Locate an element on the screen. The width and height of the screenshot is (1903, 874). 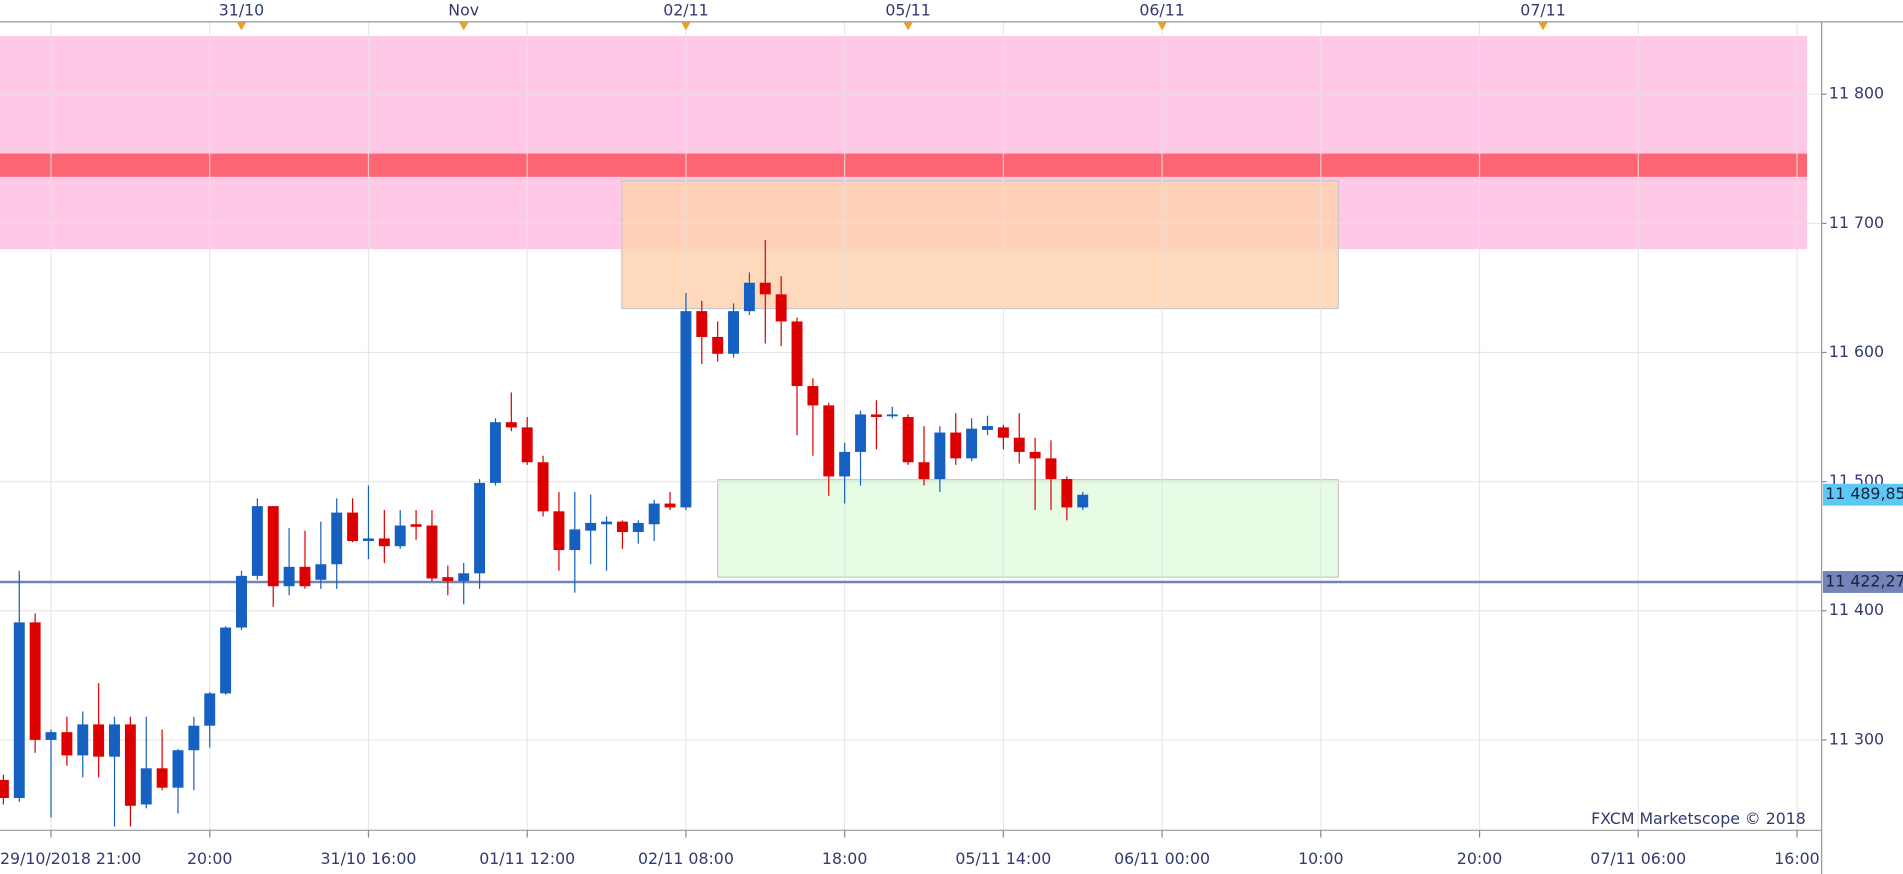
y-tick-label: 11 300 is located at coordinates (1856, 738).